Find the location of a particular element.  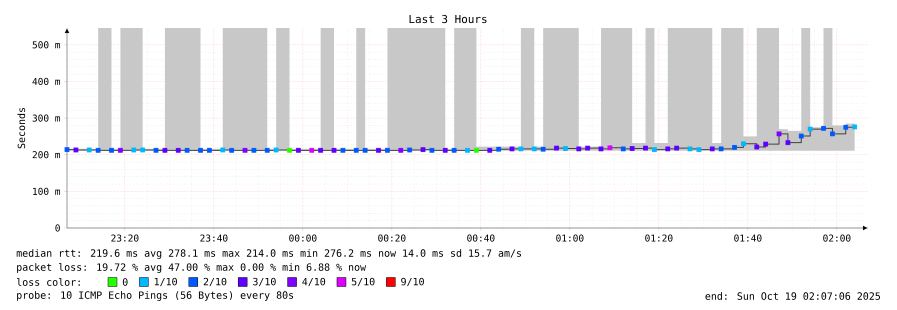

text: packet loss: 19.72 % avg 47.00 % max 0.00 % min 6.88 % now is located at coordinates (191, 268).